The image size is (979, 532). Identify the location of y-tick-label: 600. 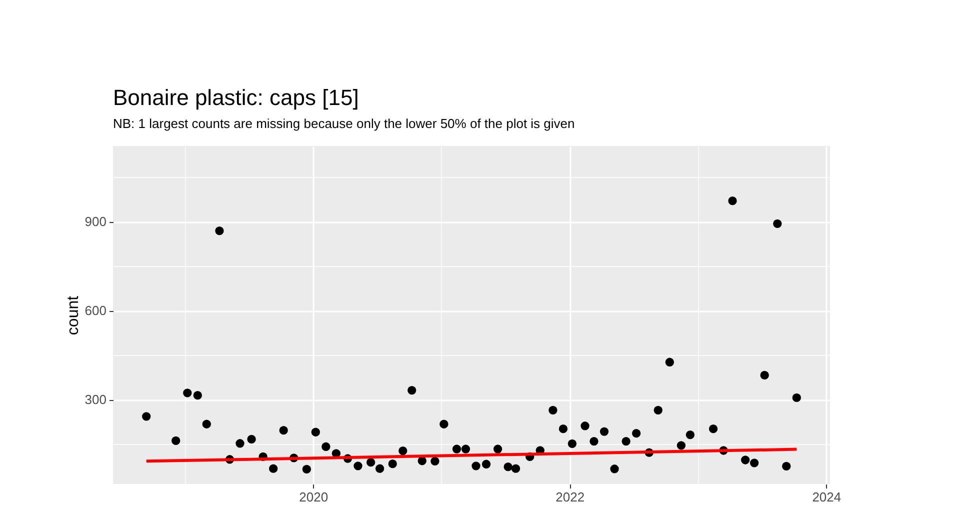
(95, 310).